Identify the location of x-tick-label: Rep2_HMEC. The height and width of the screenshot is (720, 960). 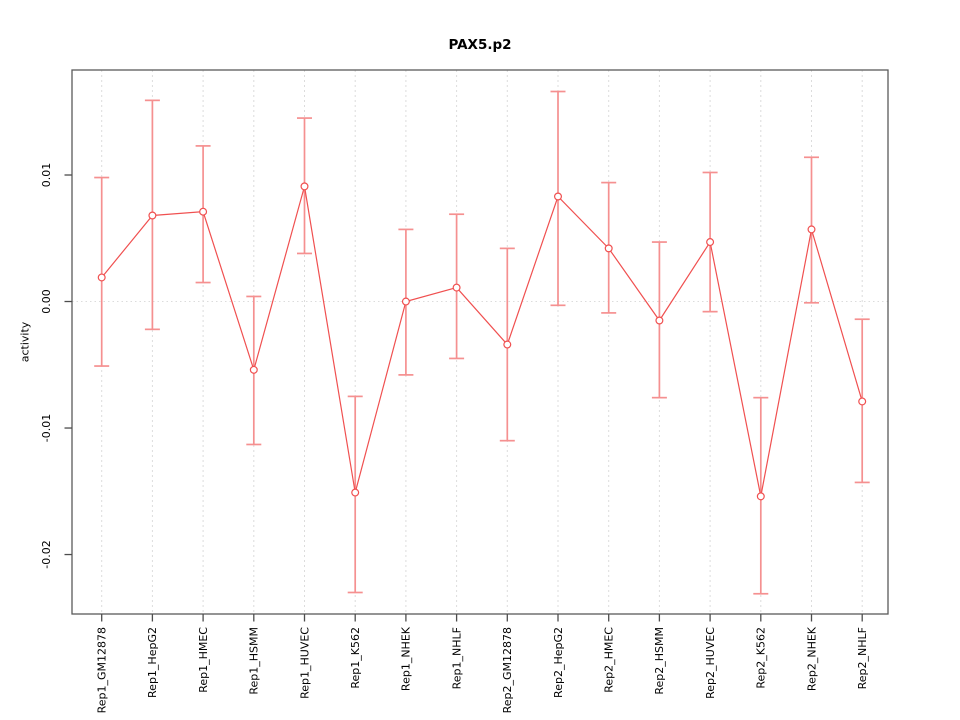
(609, 660).